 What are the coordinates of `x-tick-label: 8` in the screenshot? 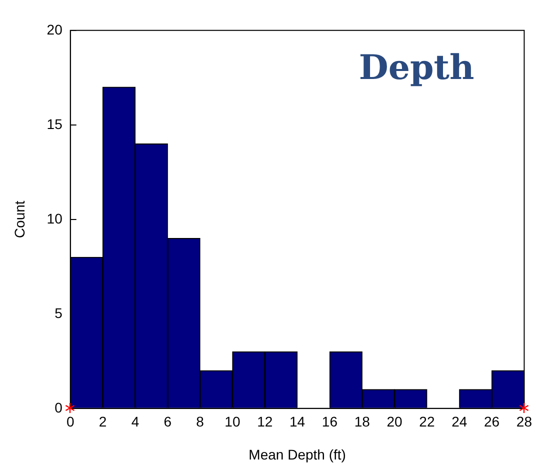 It's located at (200, 422).